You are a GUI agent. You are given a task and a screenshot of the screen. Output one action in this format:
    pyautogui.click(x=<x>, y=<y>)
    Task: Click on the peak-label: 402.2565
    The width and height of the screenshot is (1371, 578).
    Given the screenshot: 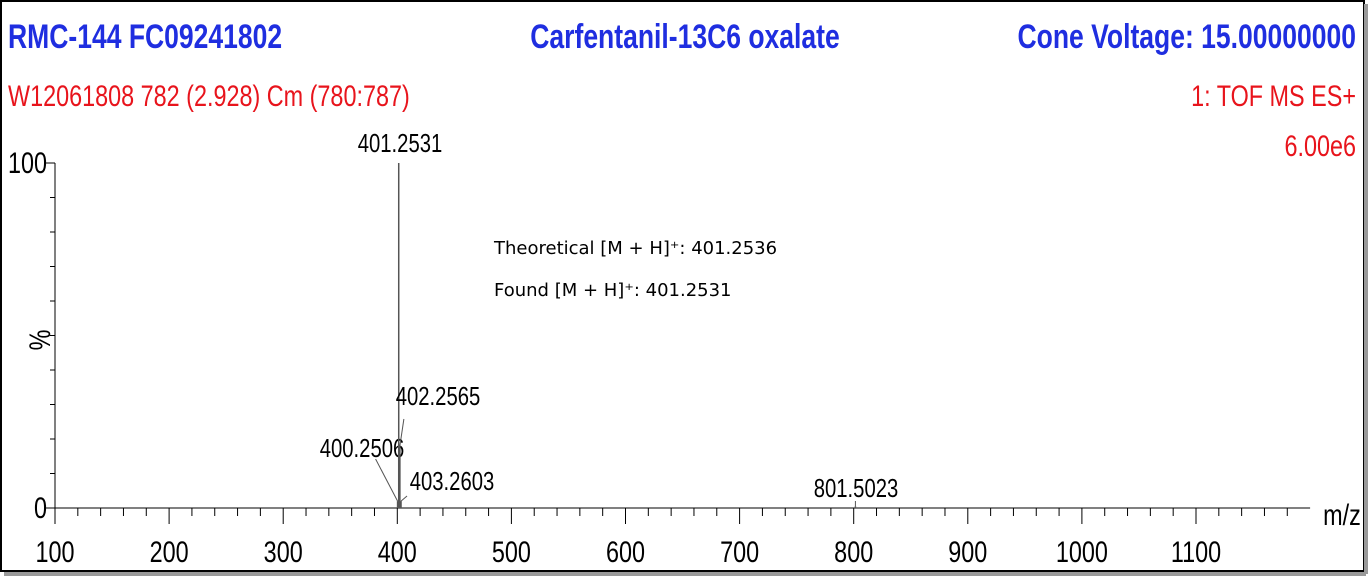 What is the action you would take?
    pyautogui.click(x=438, y=396)
    